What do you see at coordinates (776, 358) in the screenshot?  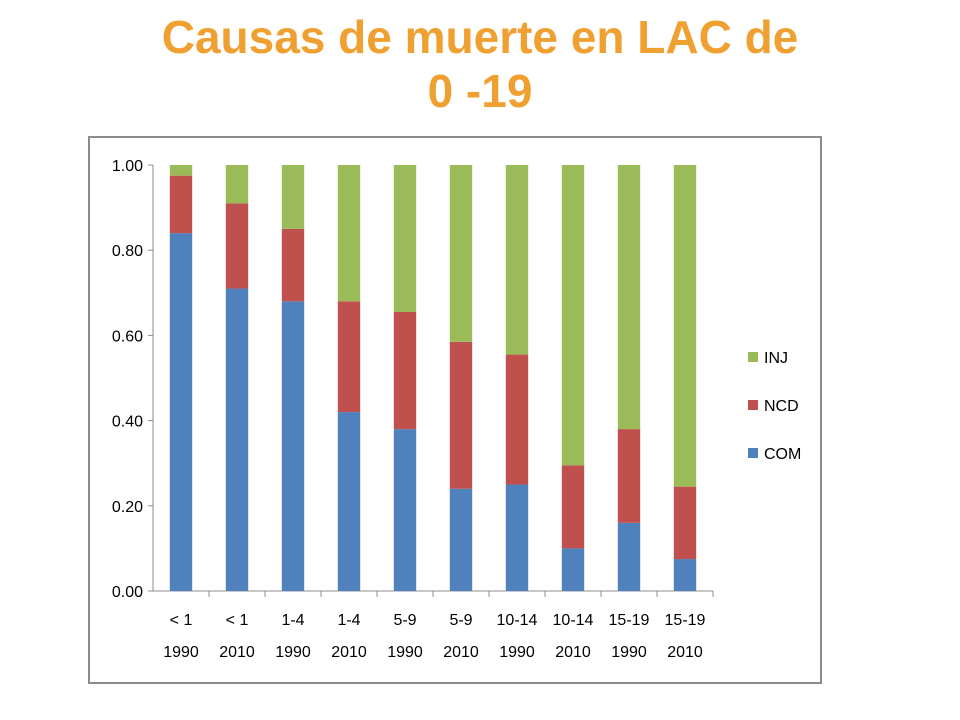 I see `legend-label-inj: INJ` at bounding box center [776, 358].